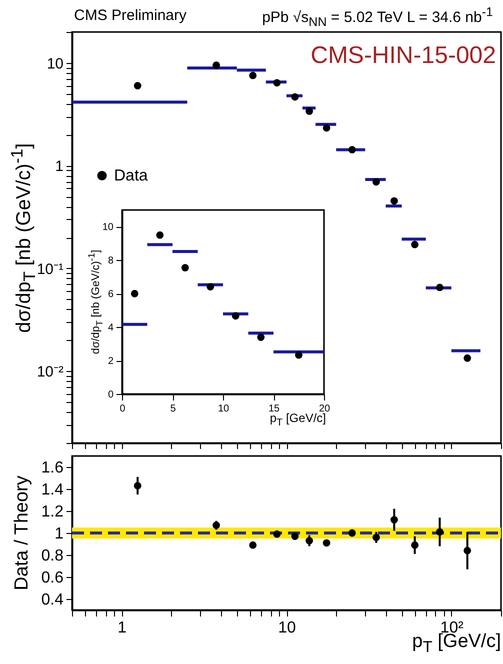 The width and height of the screenshot is (503, 664). What do you see at coordinates (22, 533) in the screenshot?
I see `y-axis-title: Data / Theory` at bounding box center [22, 533].